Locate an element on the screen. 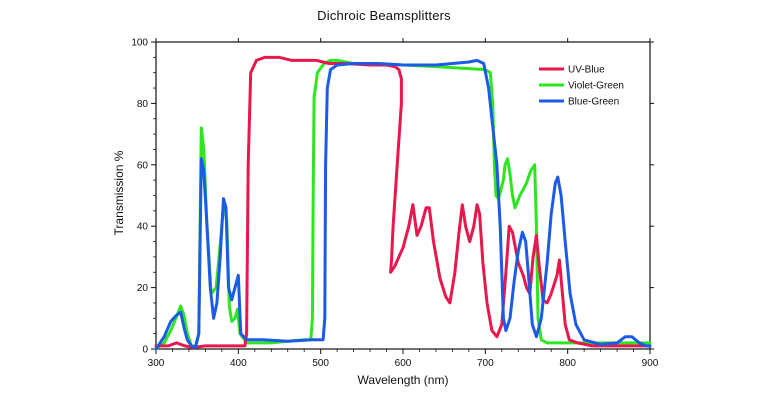  legend-label: Violet-Green is located at coordinates (596, 86).